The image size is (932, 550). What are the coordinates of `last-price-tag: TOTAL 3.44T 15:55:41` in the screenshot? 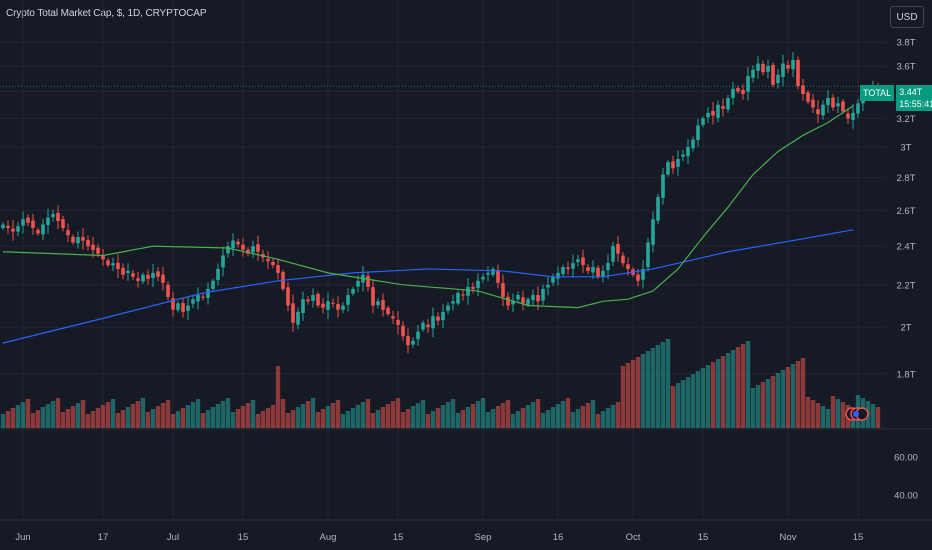 It's located at (896, 98).